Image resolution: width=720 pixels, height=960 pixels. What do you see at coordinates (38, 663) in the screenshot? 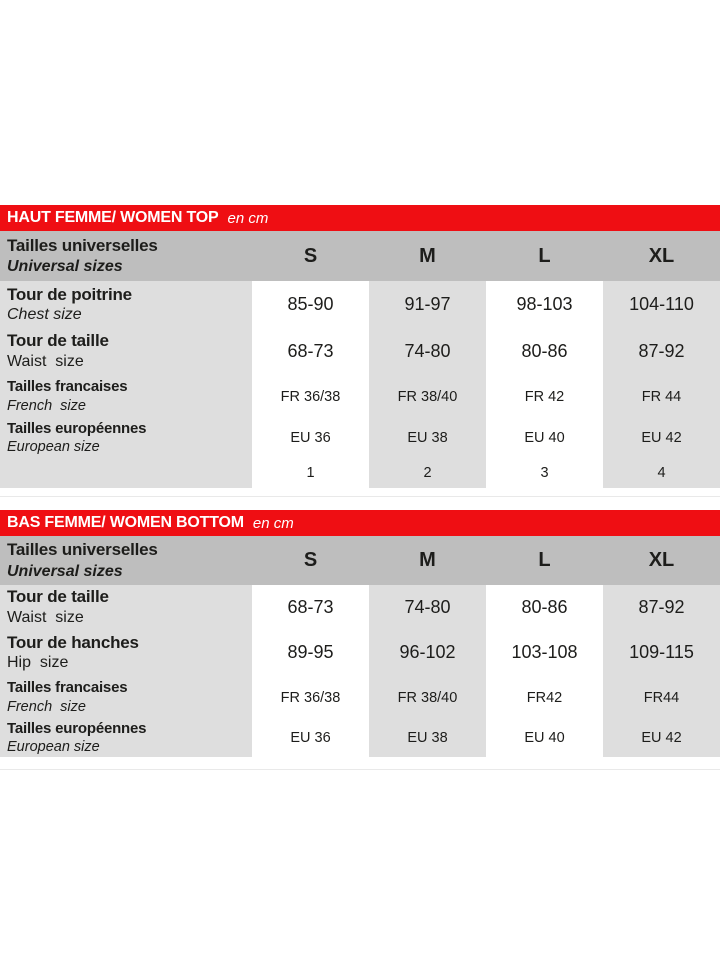
I see `row-label-en: Hip size` at bounding box center [38, 663].